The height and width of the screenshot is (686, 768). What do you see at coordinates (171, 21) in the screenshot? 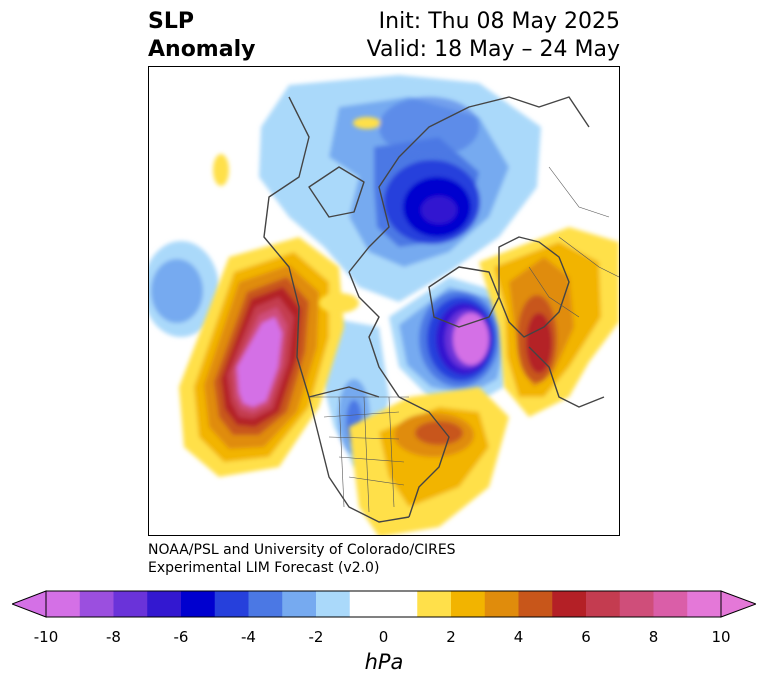
I see `variable-title-line1: SLP` at bounding box center [171, 21].